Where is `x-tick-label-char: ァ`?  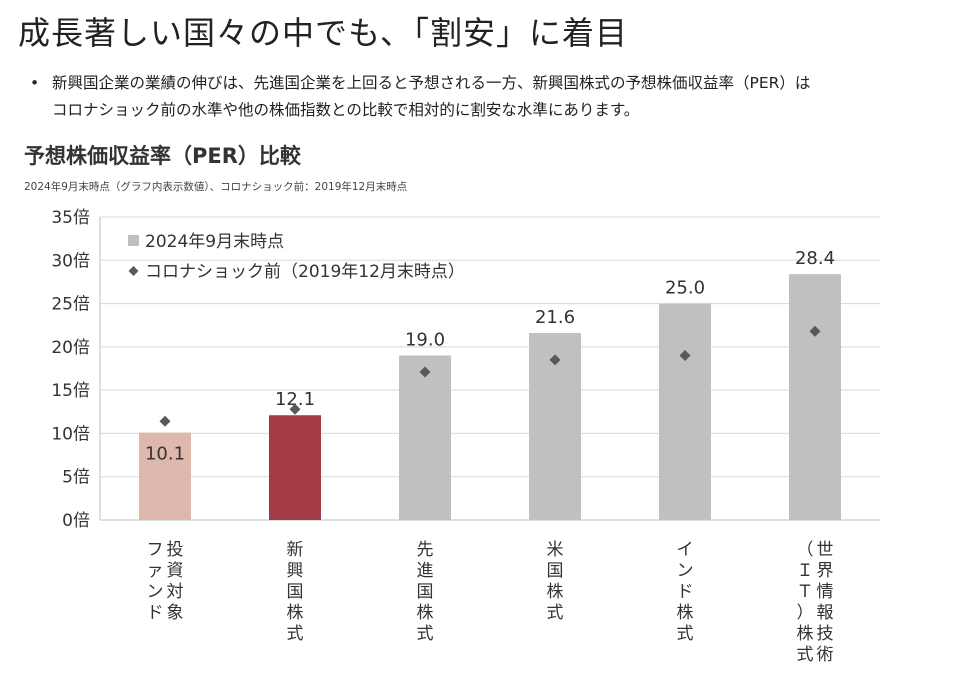
x-tick-label-char: ァ is located at coordinates (155, 571).